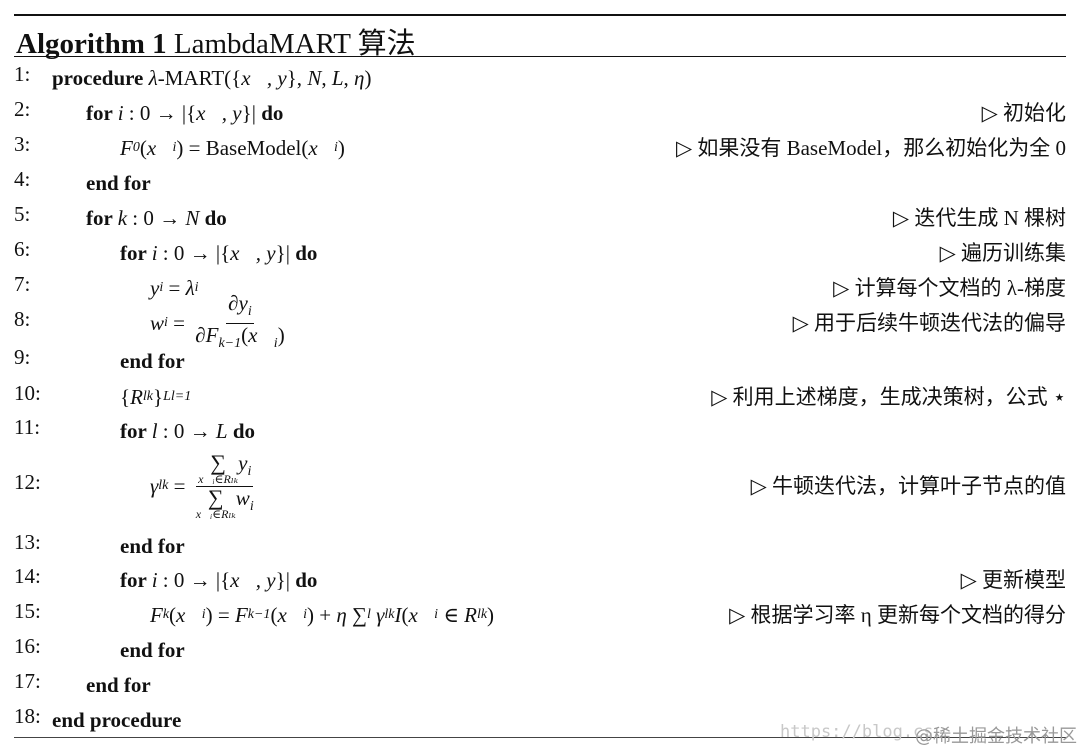  I want to click on math-symbol: R, so click(136, 396).